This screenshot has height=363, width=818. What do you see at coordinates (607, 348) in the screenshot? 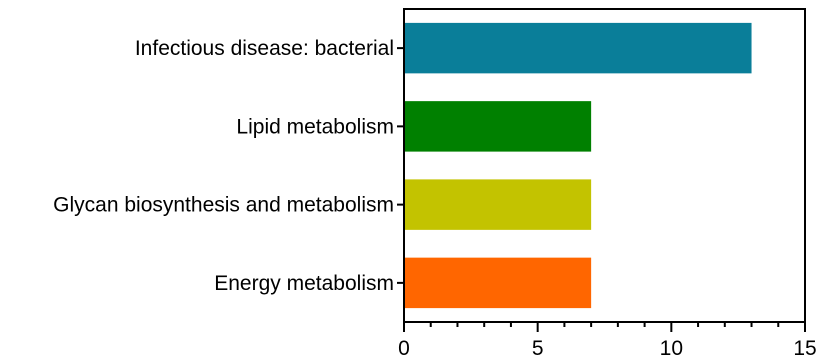
I see `x-axis-tick-labels: 0 5 10 15` at bounding box center [607, 348].